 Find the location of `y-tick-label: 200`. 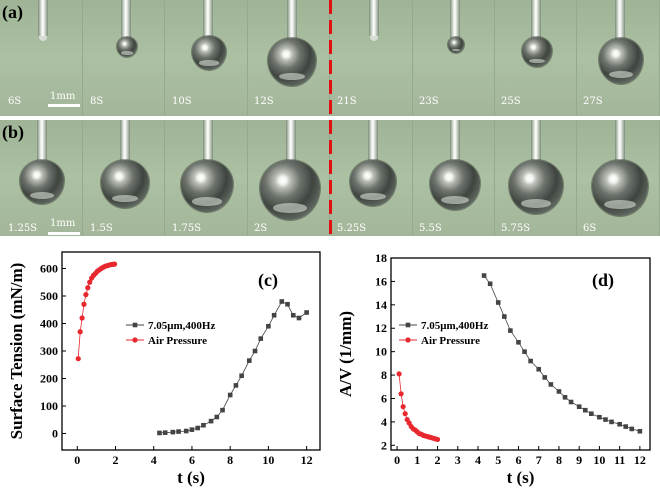

y-tick-label: 200 is located at coordinates (49, 379).